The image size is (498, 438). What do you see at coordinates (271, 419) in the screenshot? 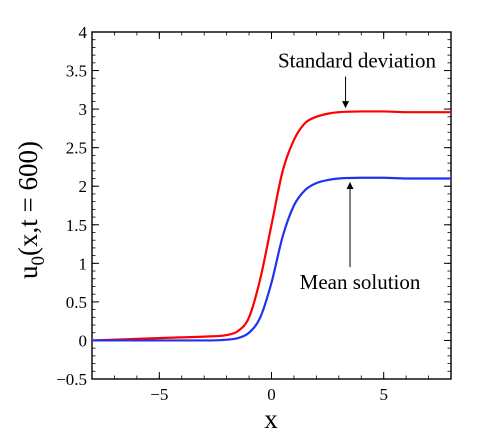
I see `x-axis-label: x` at bounding box center [271, 419].